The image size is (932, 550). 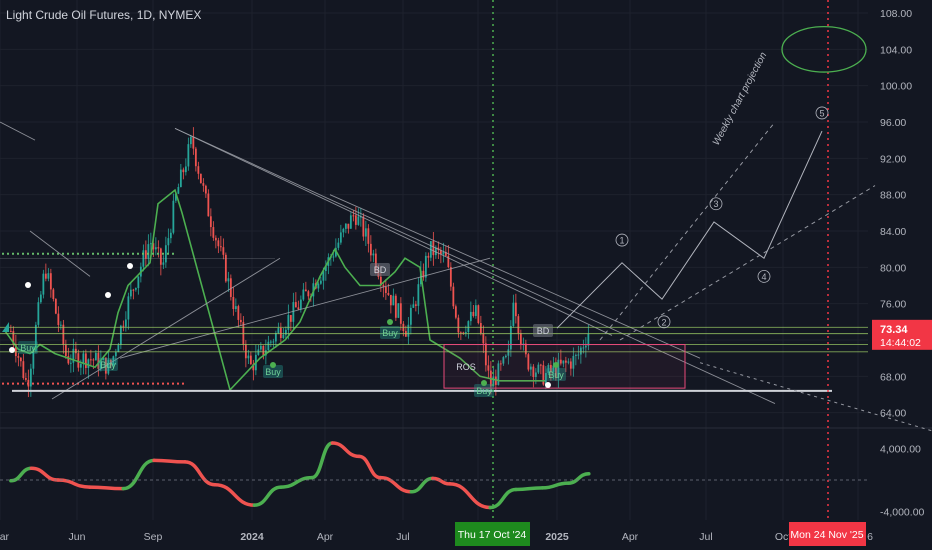 I want to click on time-tick-label: Jun, so click(x=77, y=537).